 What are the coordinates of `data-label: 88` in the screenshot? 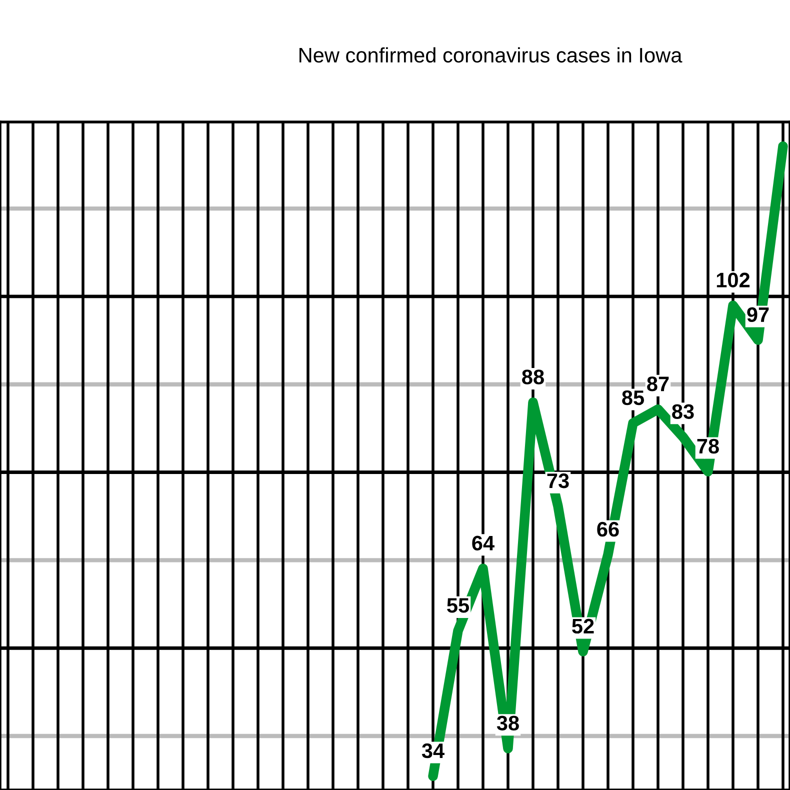 It's located at (533, 377).